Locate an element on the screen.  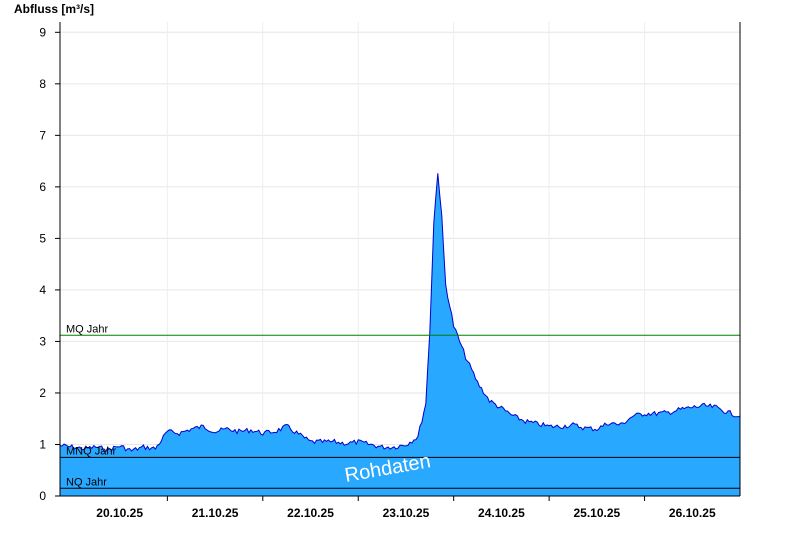
y-tick-label: 0 is located at coordinates (42, 496).